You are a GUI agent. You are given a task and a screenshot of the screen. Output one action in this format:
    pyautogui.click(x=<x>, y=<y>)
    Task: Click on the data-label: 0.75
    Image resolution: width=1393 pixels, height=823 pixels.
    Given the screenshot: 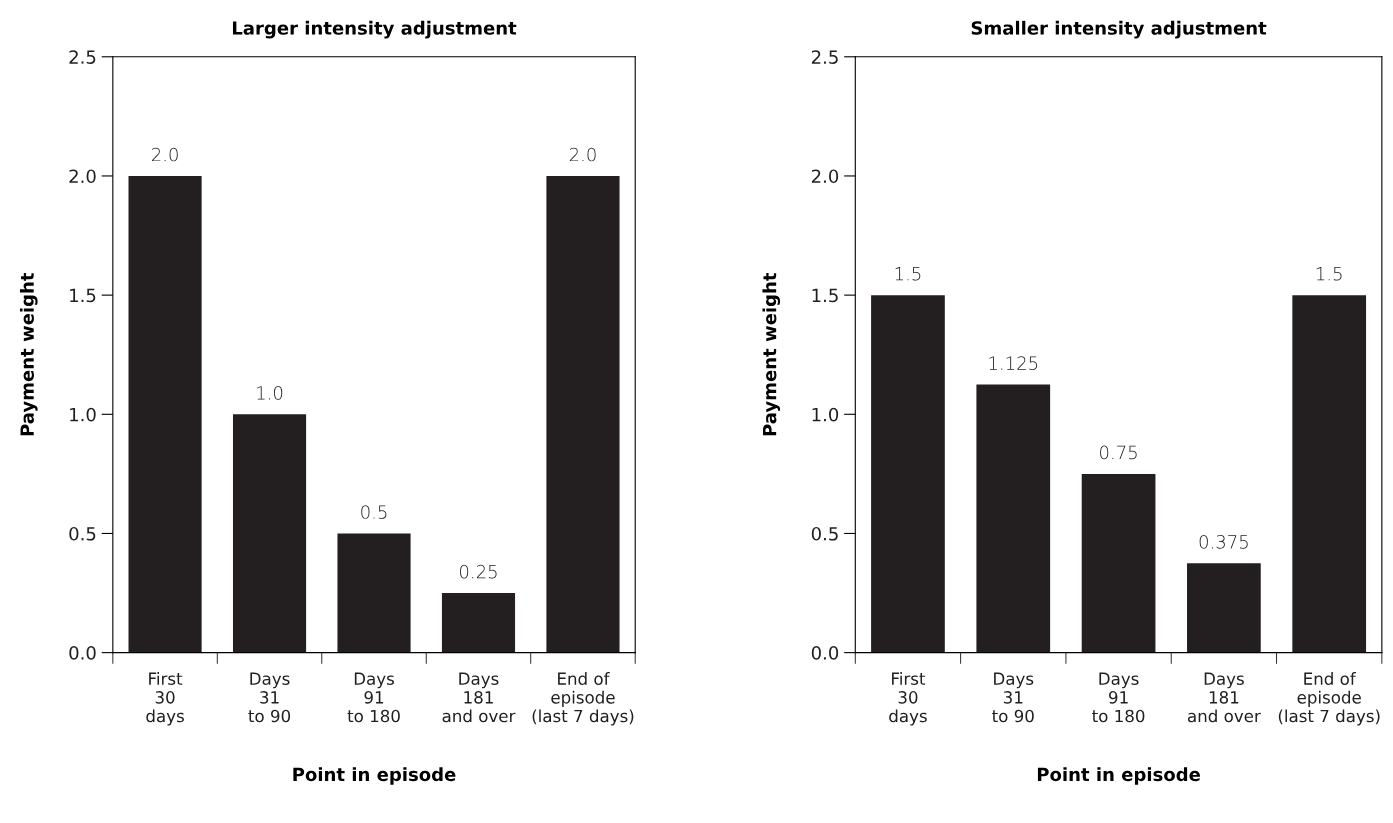 What is the action you would take?
    pyautogui.click(x=1118, y=452)
    